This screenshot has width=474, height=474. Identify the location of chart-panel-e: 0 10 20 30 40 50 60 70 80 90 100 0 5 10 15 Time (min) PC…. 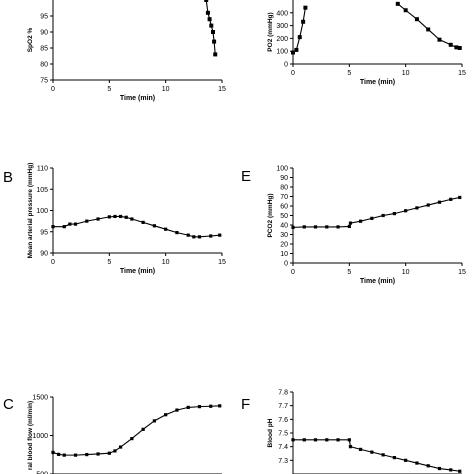
(366, 226).